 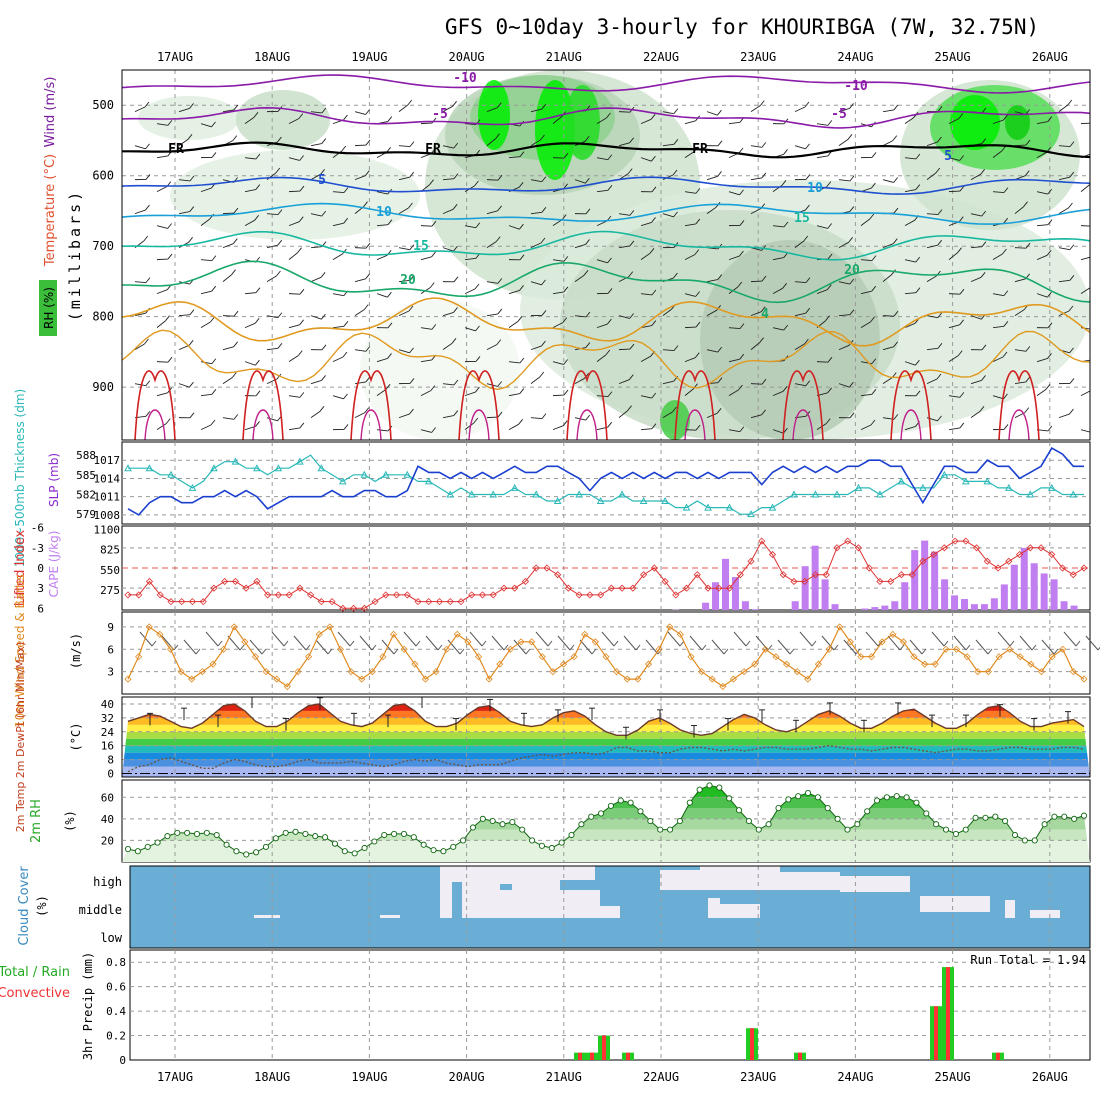 I want to click on isotherm-line, so click(x=606, y=322).